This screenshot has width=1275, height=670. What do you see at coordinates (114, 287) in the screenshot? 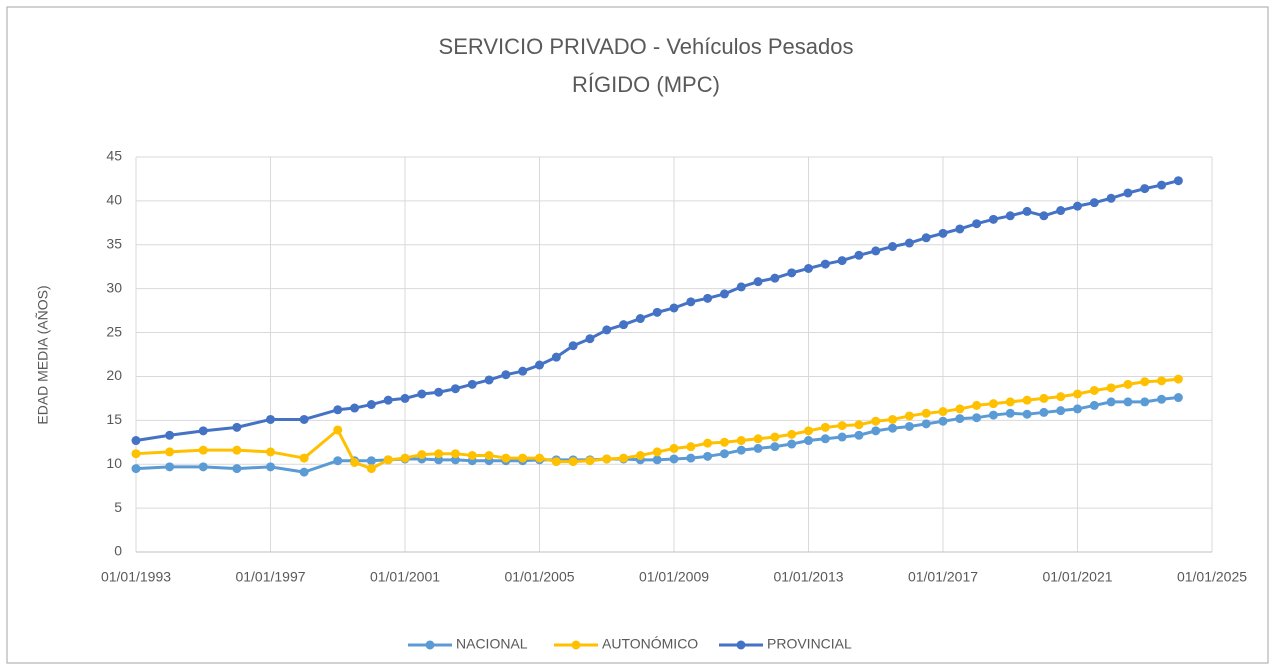
I see `y-tick-label: 30` at bounding box center [114, 287].